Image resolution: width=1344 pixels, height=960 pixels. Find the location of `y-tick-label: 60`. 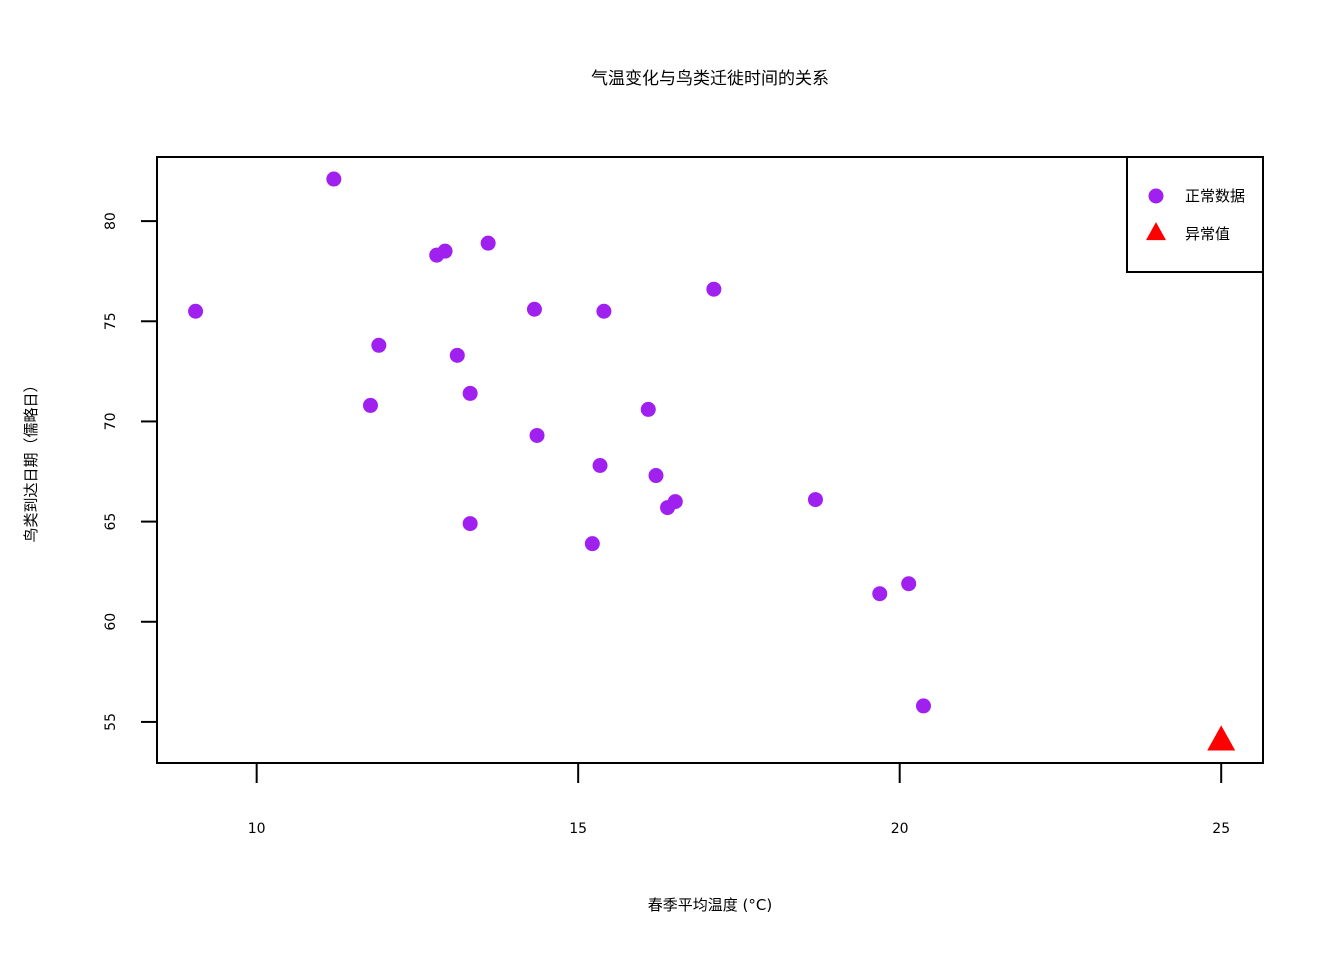

y-tick-label: 60 is located at coordinates (111, 622).